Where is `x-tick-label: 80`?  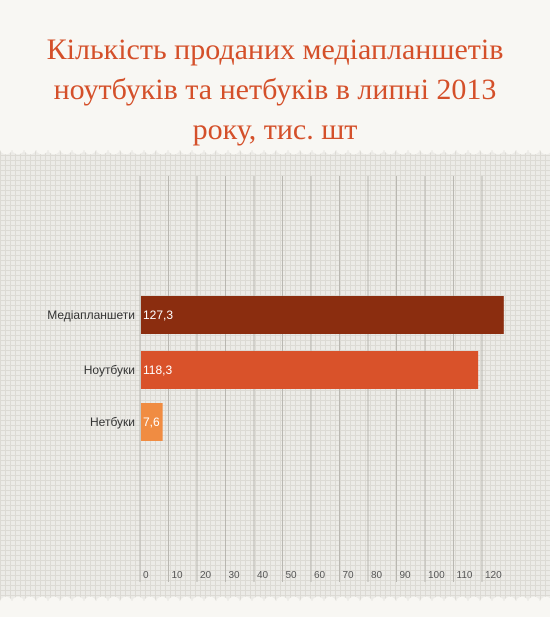
x-tick-label: 80 is located at coordinates (377, 575).